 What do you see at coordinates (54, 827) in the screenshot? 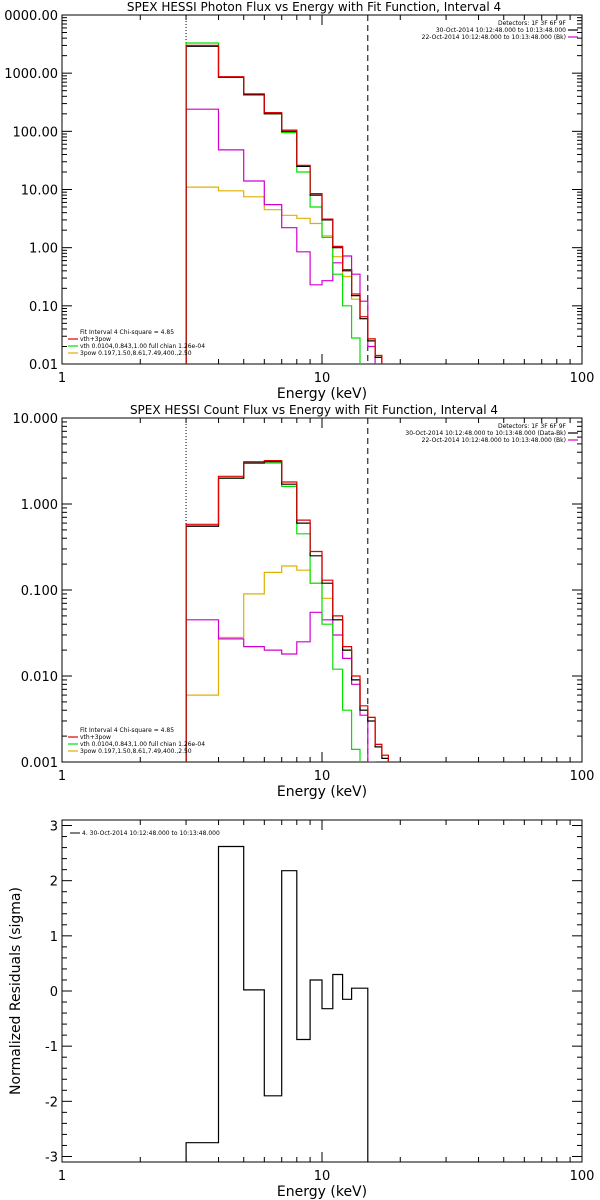
I see `y-tick-label: 3` at bounding box center [54, 827].